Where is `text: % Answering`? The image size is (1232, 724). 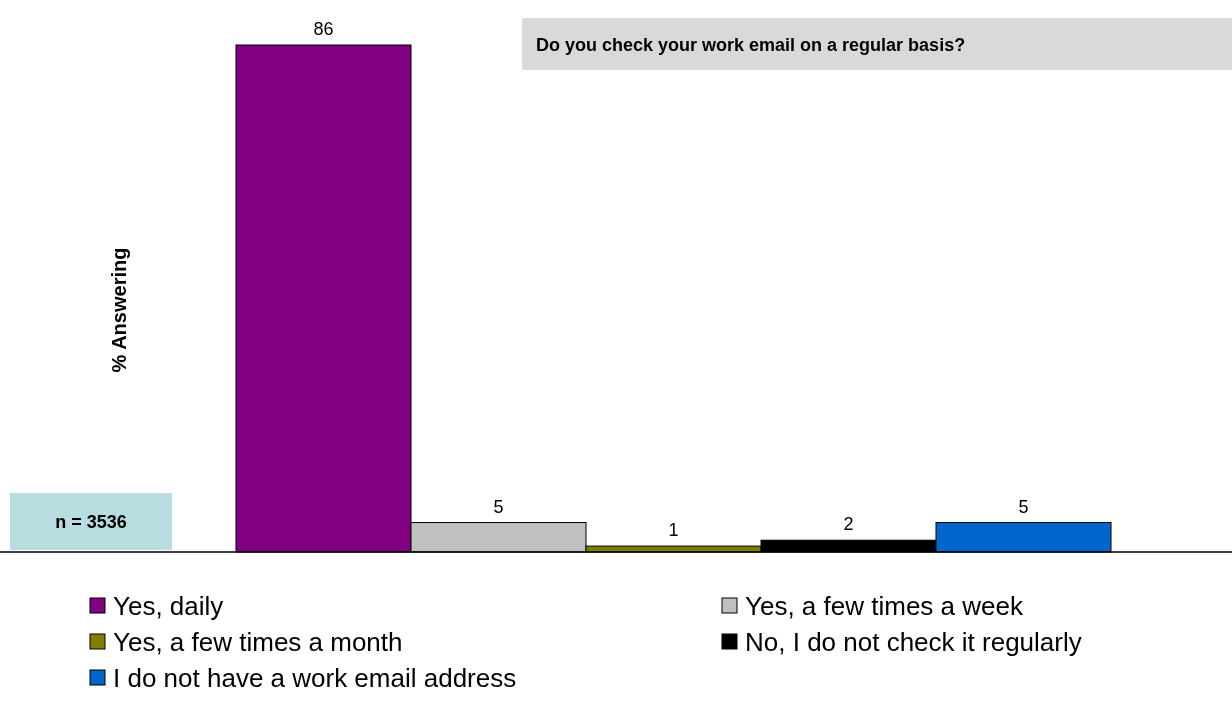 text: % Answering is located at coordinates (119, 310).